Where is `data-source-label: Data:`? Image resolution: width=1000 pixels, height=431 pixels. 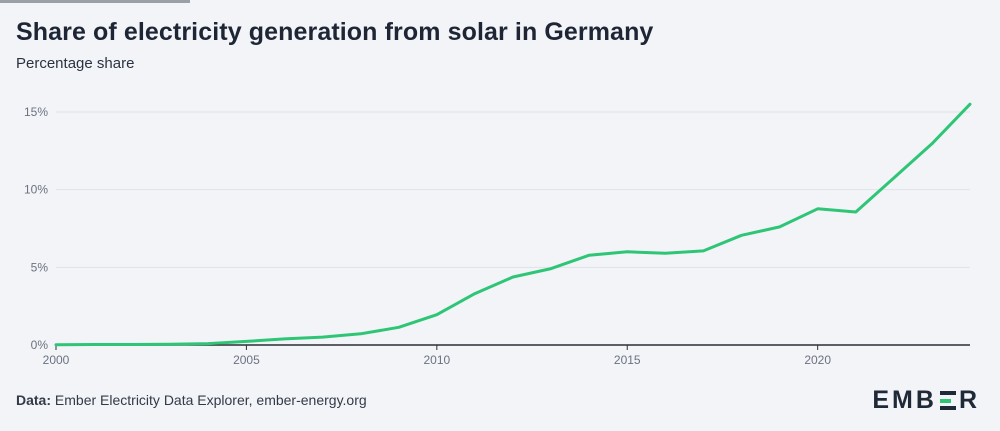
data-source-label: Data: is located at coordinates (34, 400).